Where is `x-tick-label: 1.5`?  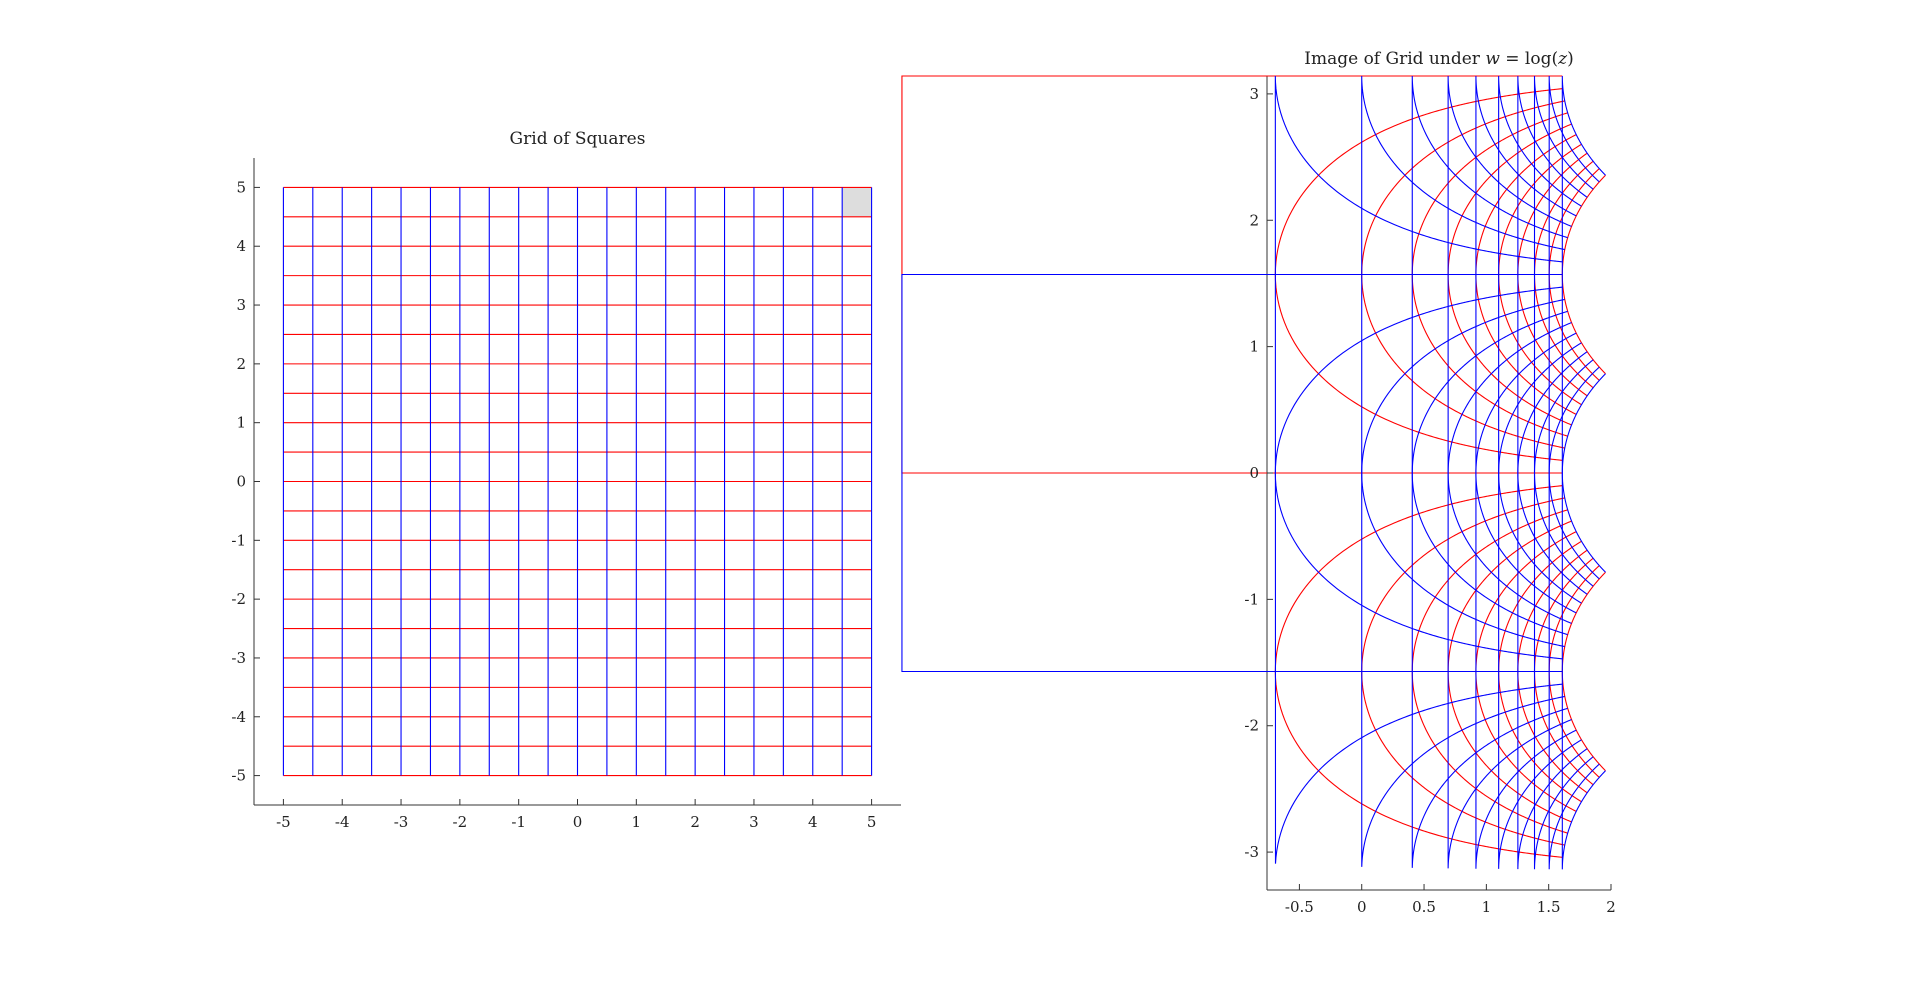 x-tick-label: 1.5 is located at coordinates (1549, 907).